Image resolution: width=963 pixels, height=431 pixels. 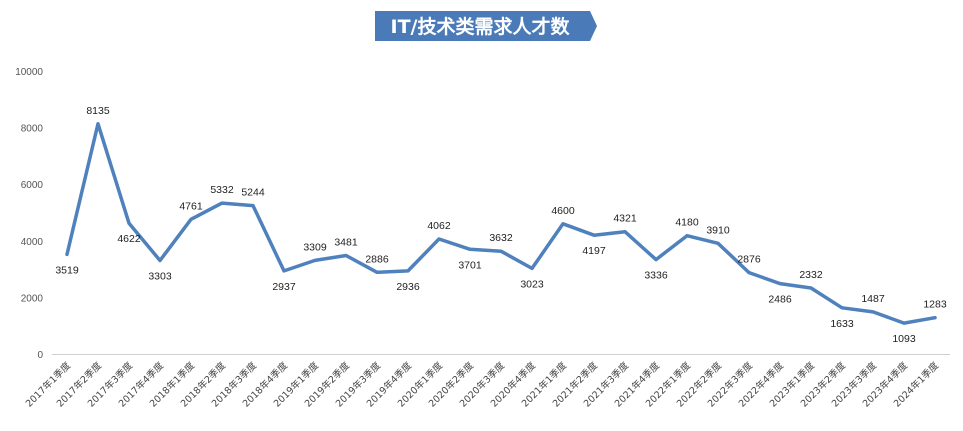 I want to click on chart-title-text: IT/技术类需求人才数, so click(x=481, y=26).